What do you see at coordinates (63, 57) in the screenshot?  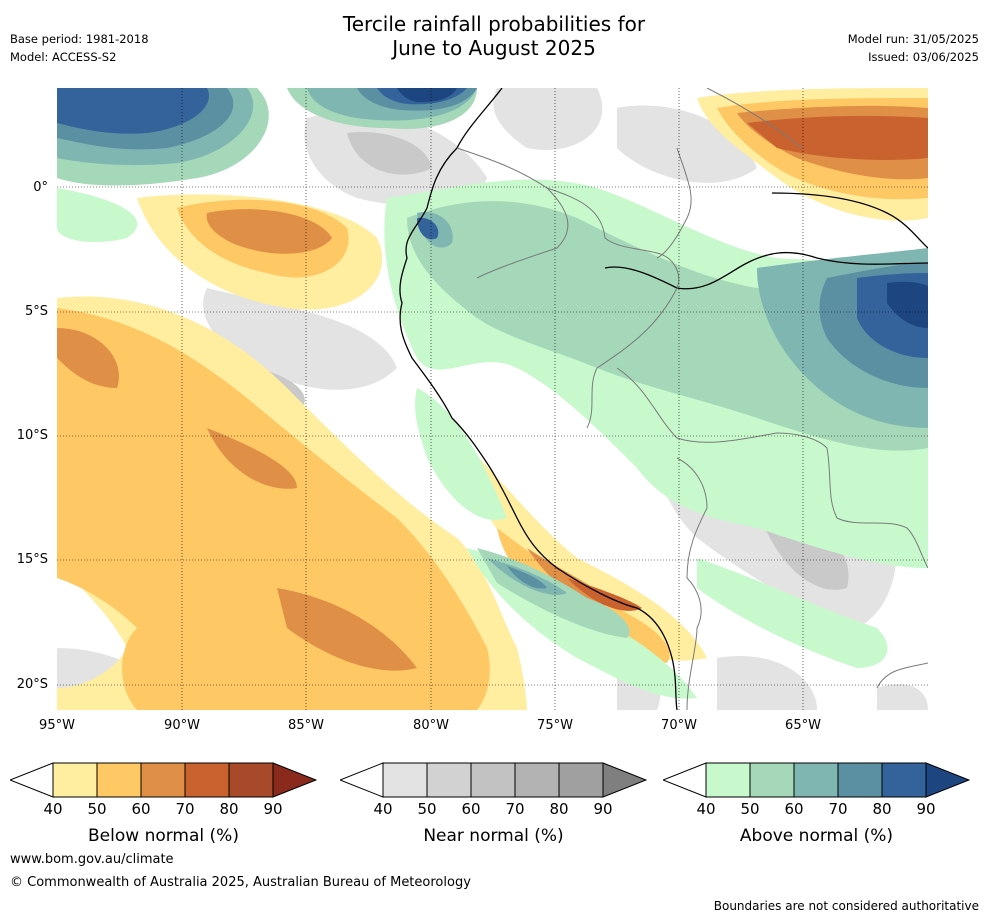 I see `model-name: Model: ACCESS-S2` at bounding box center [63, 57].